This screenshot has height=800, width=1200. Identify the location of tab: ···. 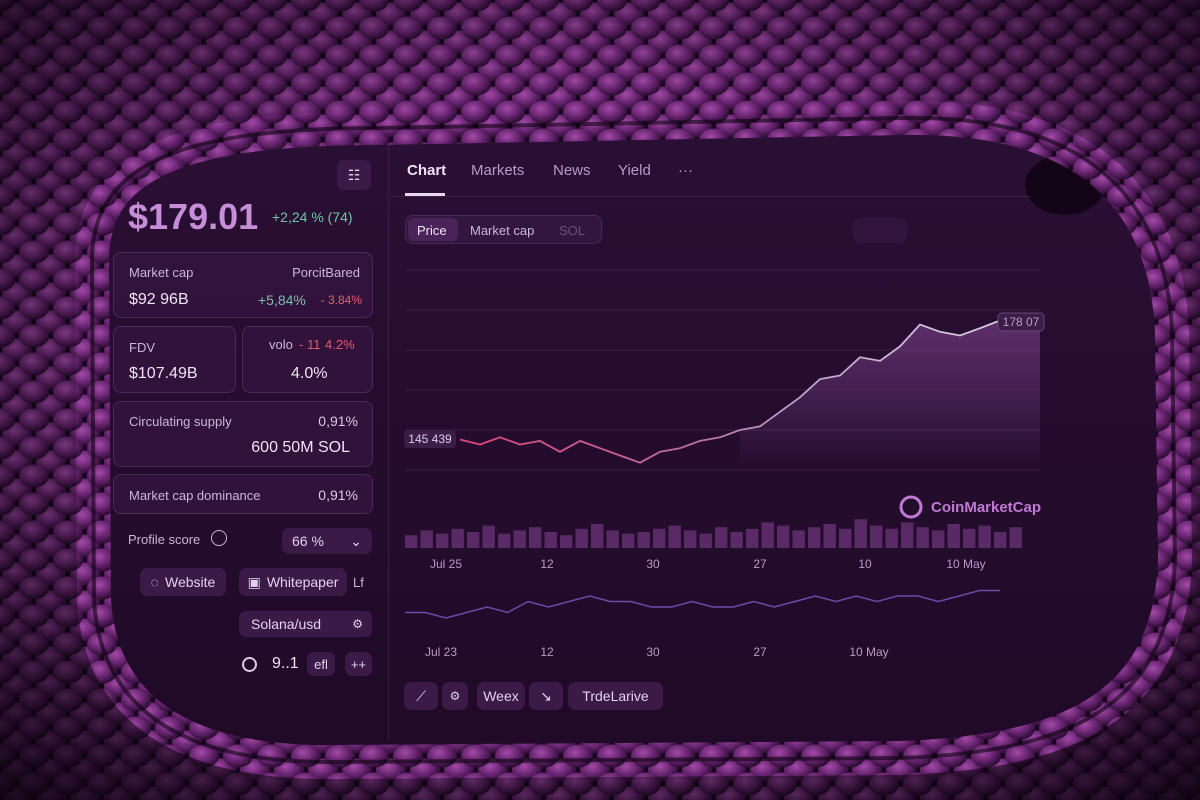
(685, 170).